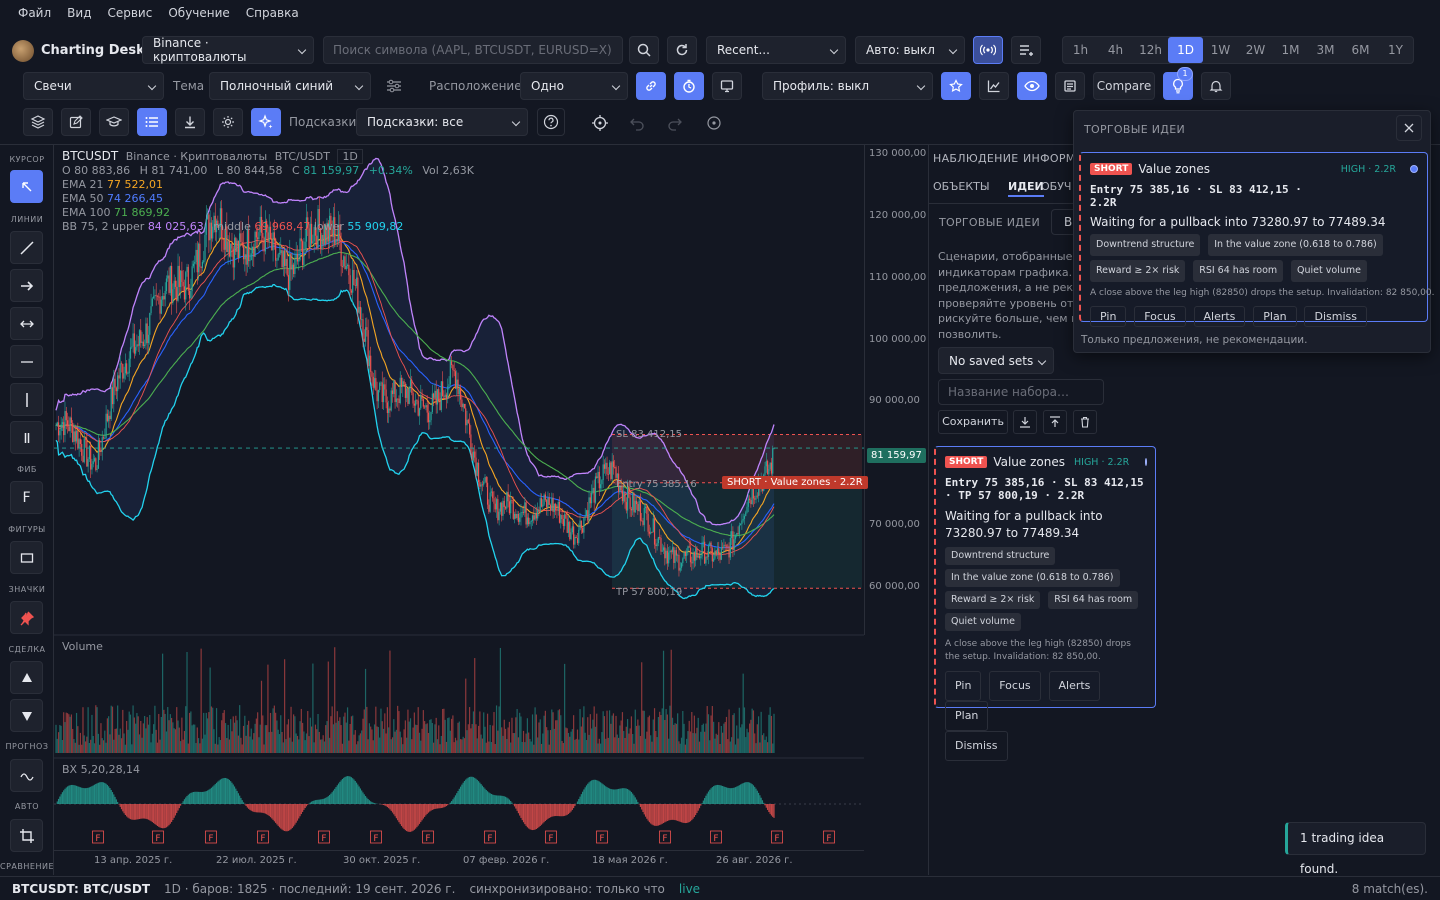 This screenshot has width=1440, height=900. Describe the element at coordinates (1220, 50) in the screenshot. I see `tf-1w: 1W` at that location.